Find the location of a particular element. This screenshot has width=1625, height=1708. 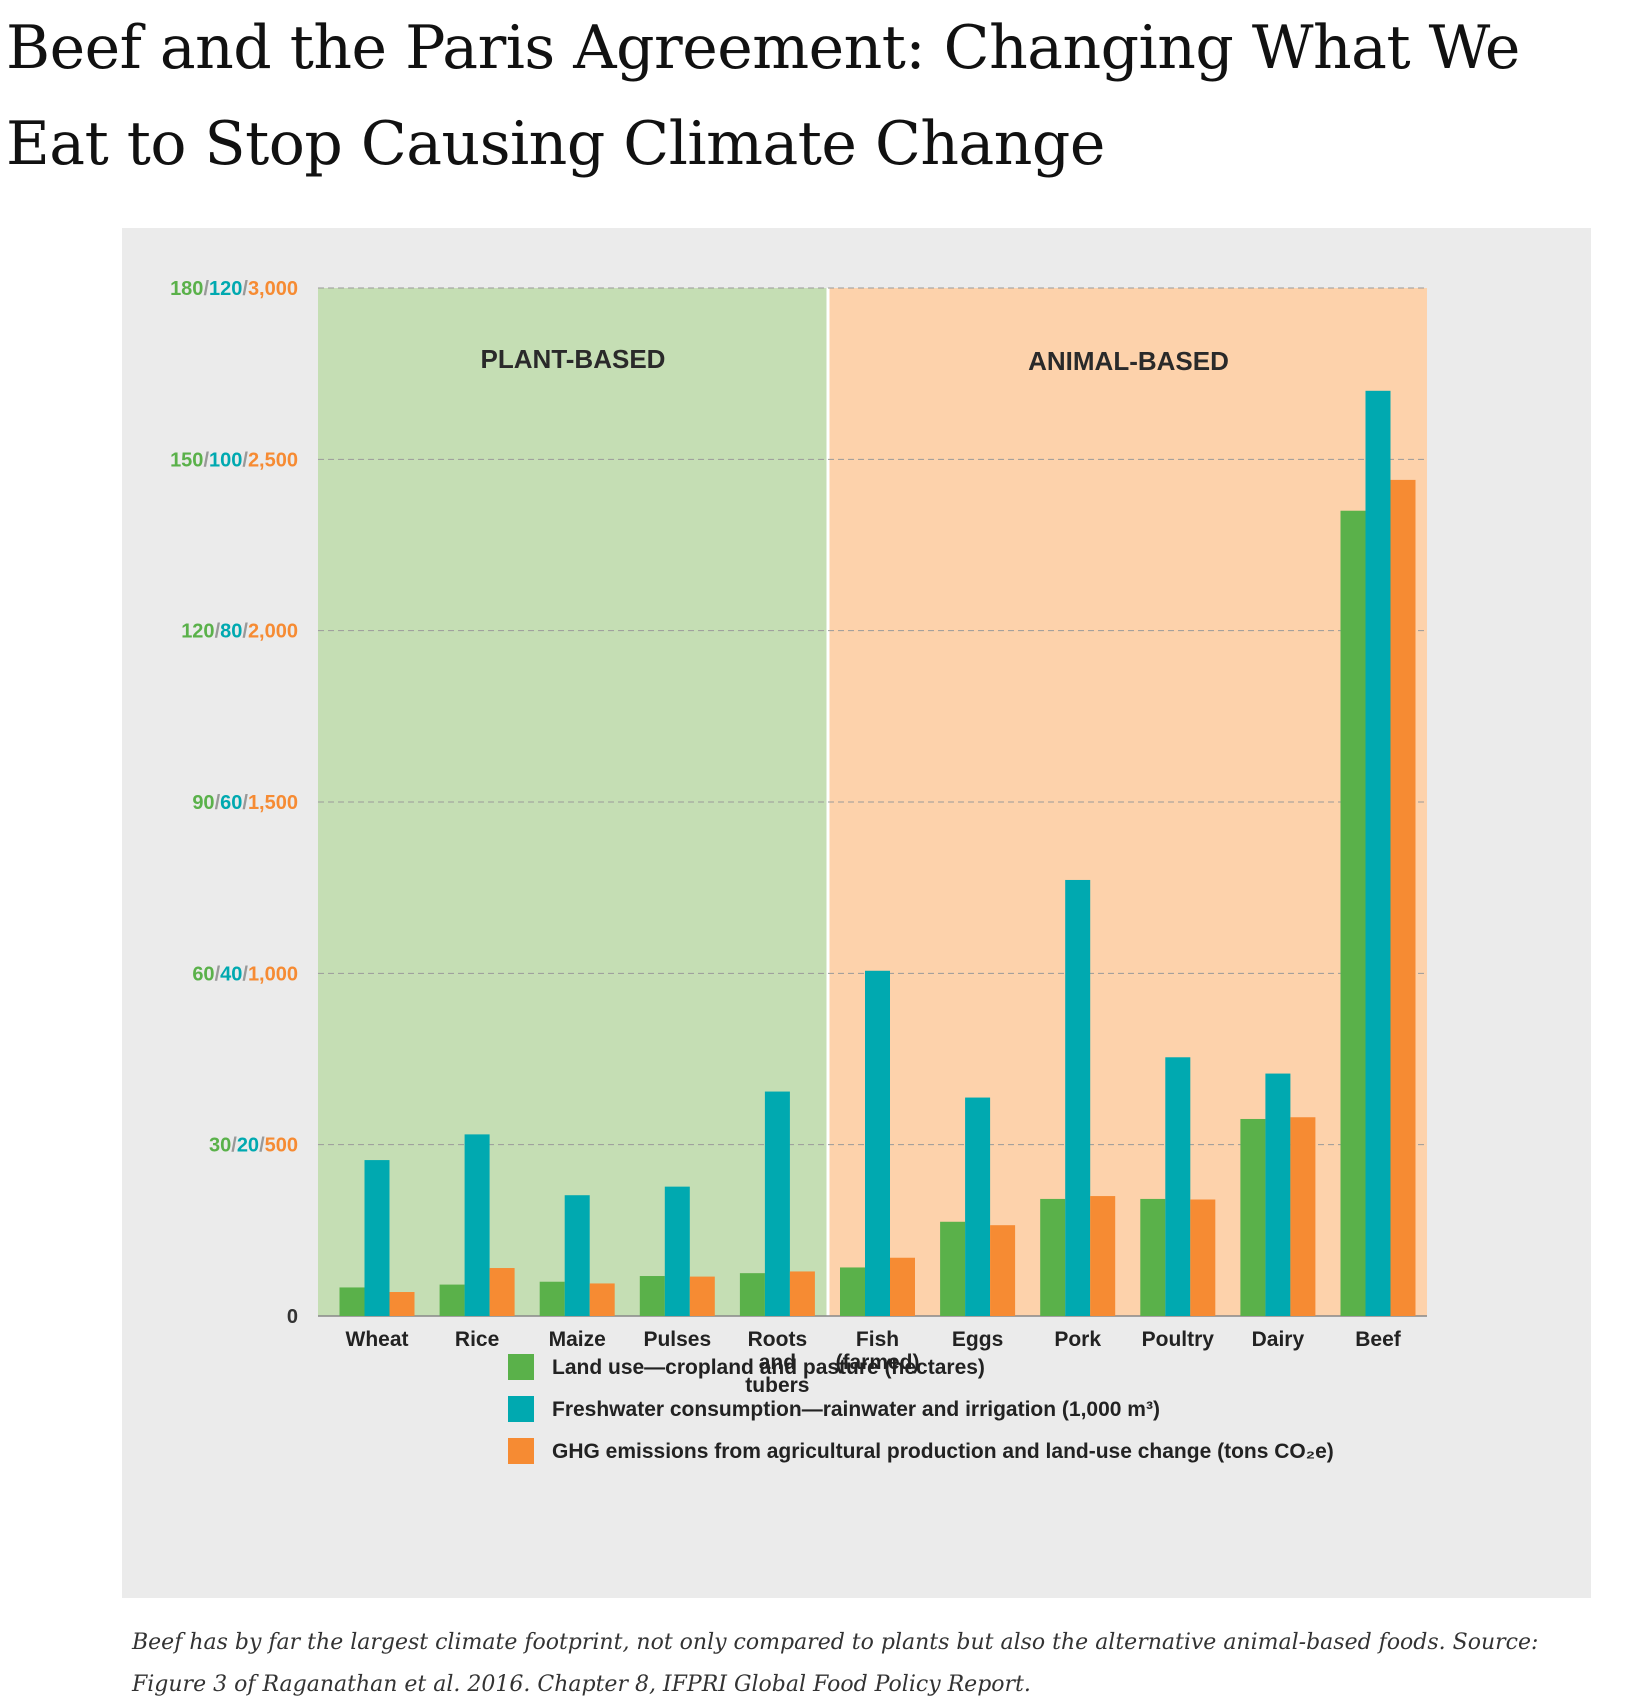

category-label: Wheat is located at coordinates (377, 1339).